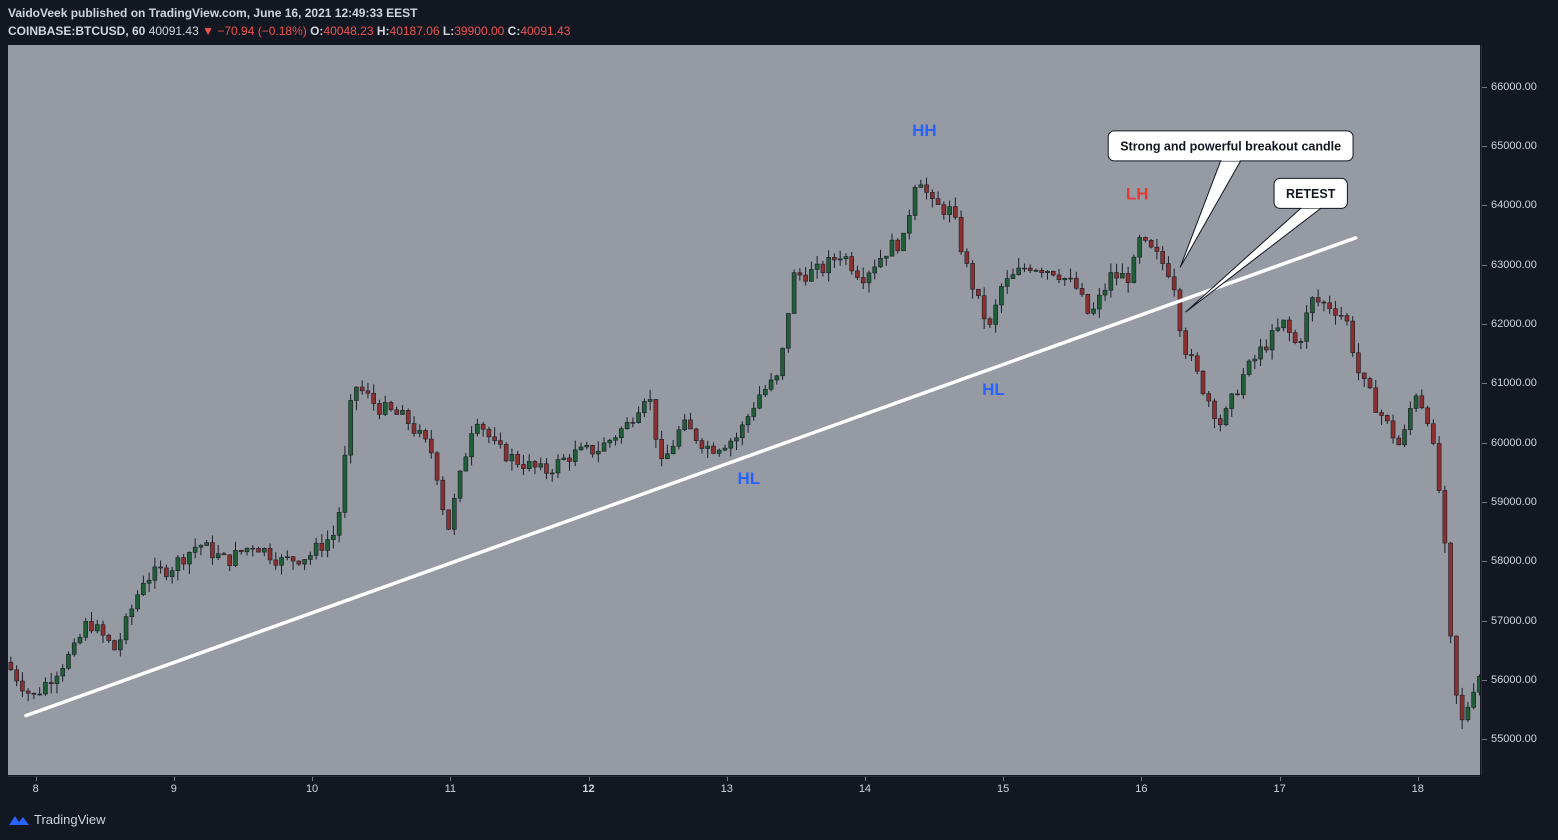 The width and height of the screenshot is (1558, 840). Describe the element at coordinates (588, 789) in the screenshot. I see `time-tick-label: 12` at that location.